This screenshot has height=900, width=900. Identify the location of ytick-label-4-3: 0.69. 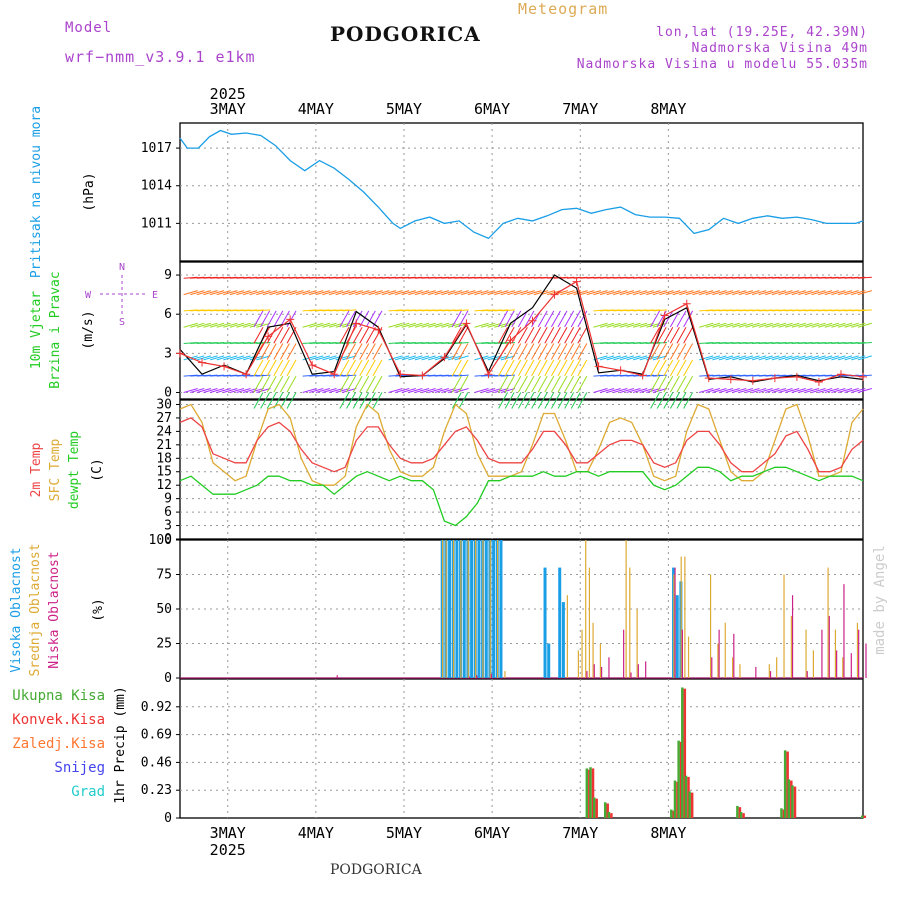
(156, 735).